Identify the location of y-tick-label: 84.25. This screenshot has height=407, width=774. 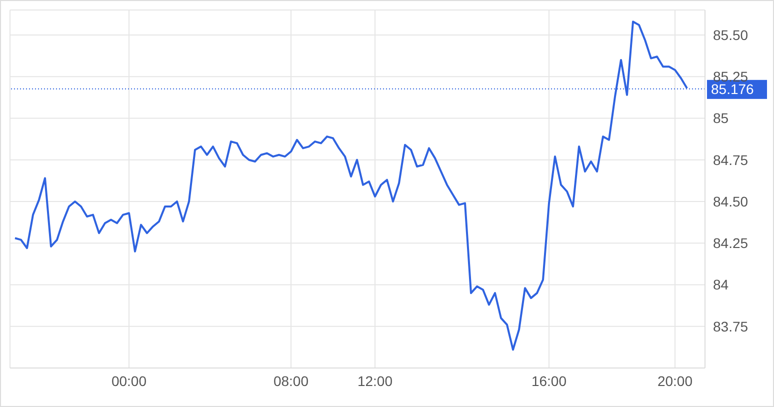
(730, 243).